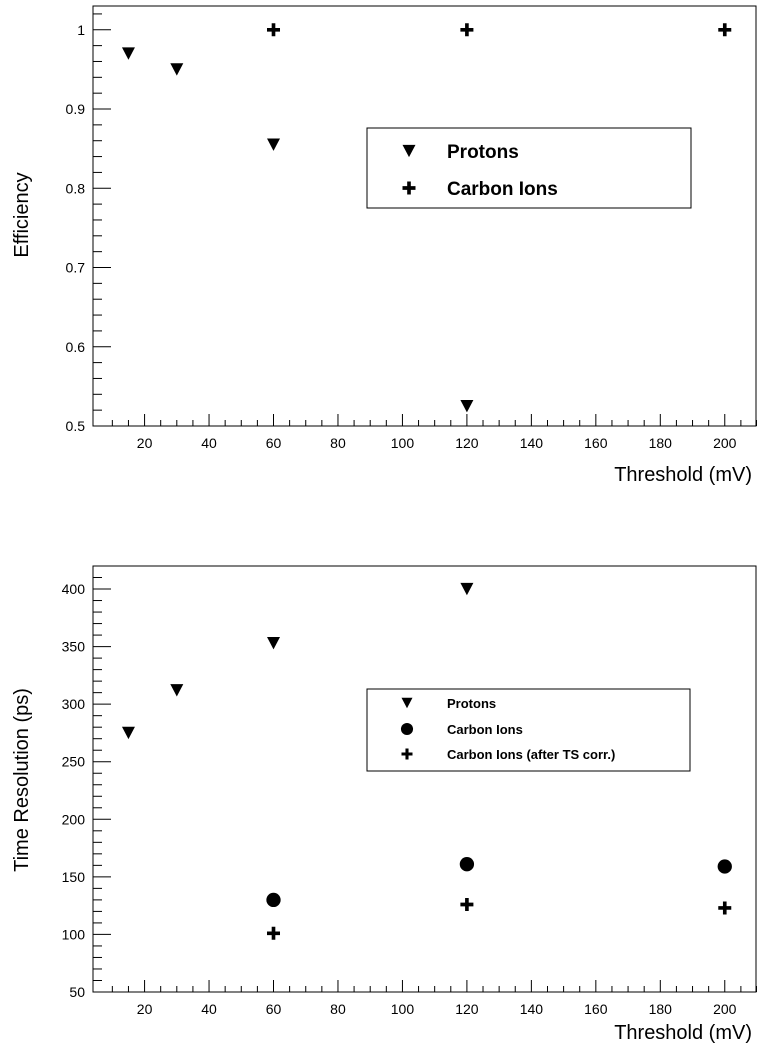 This screenshot has height=1047, width=757. Describe the element at coordinates (531, 754) in the screenshot. I see `legend-label: Carbon Ions (after TS corr.)` at that location.